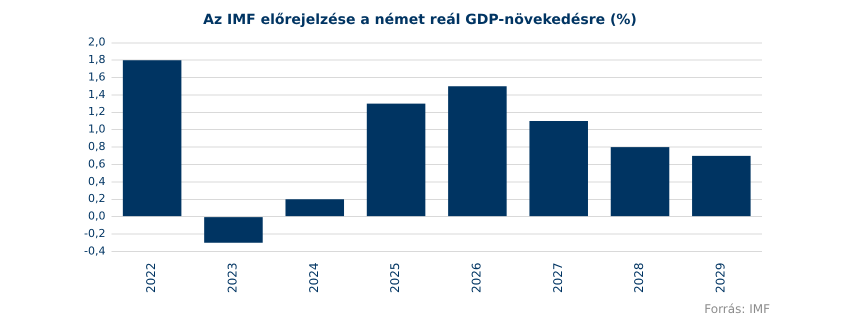 This screenshot has width=850, height=326. What do you see at coordinates (97, 77) in the screenshot?
I see `y-tick-label: 1,6` at bounding box center [97, 77].